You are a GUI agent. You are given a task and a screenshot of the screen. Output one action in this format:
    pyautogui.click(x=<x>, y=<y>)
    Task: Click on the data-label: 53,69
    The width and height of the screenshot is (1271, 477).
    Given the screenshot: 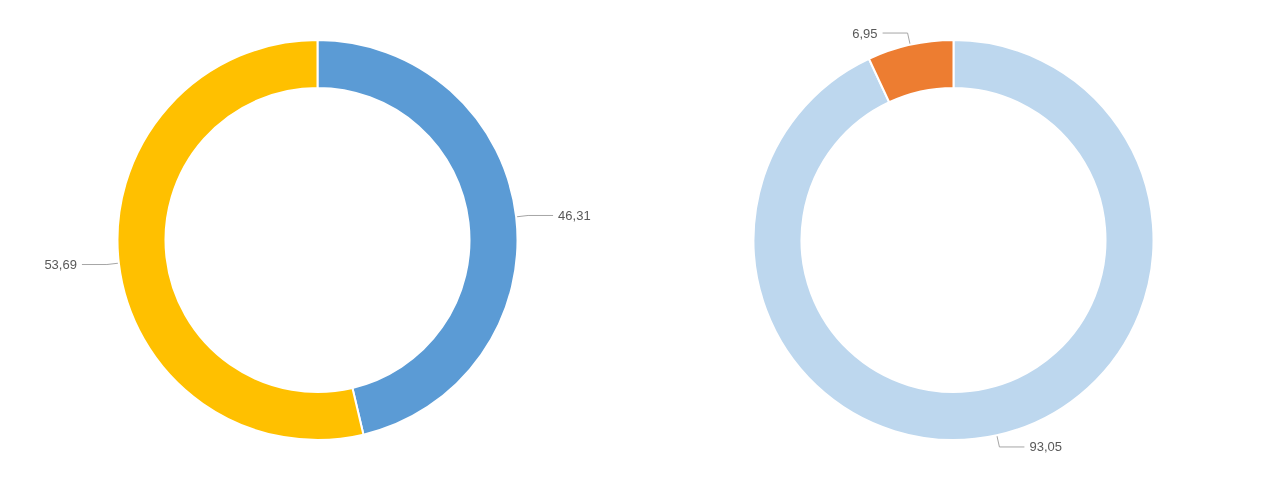 What is the action you would take?
    pyautogui.click(x=60, y=265)
    